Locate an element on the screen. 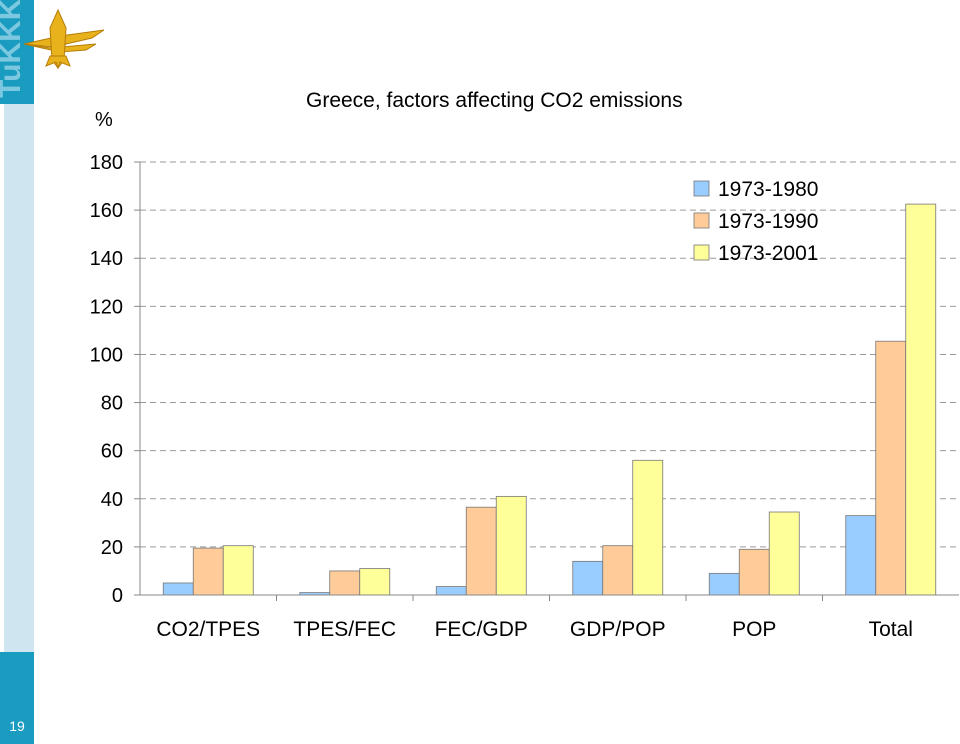 Image resolution: width=960 pixels, height=744 pixels. x-tick-label: CO2/TPES is located at coordinates (208, 629).